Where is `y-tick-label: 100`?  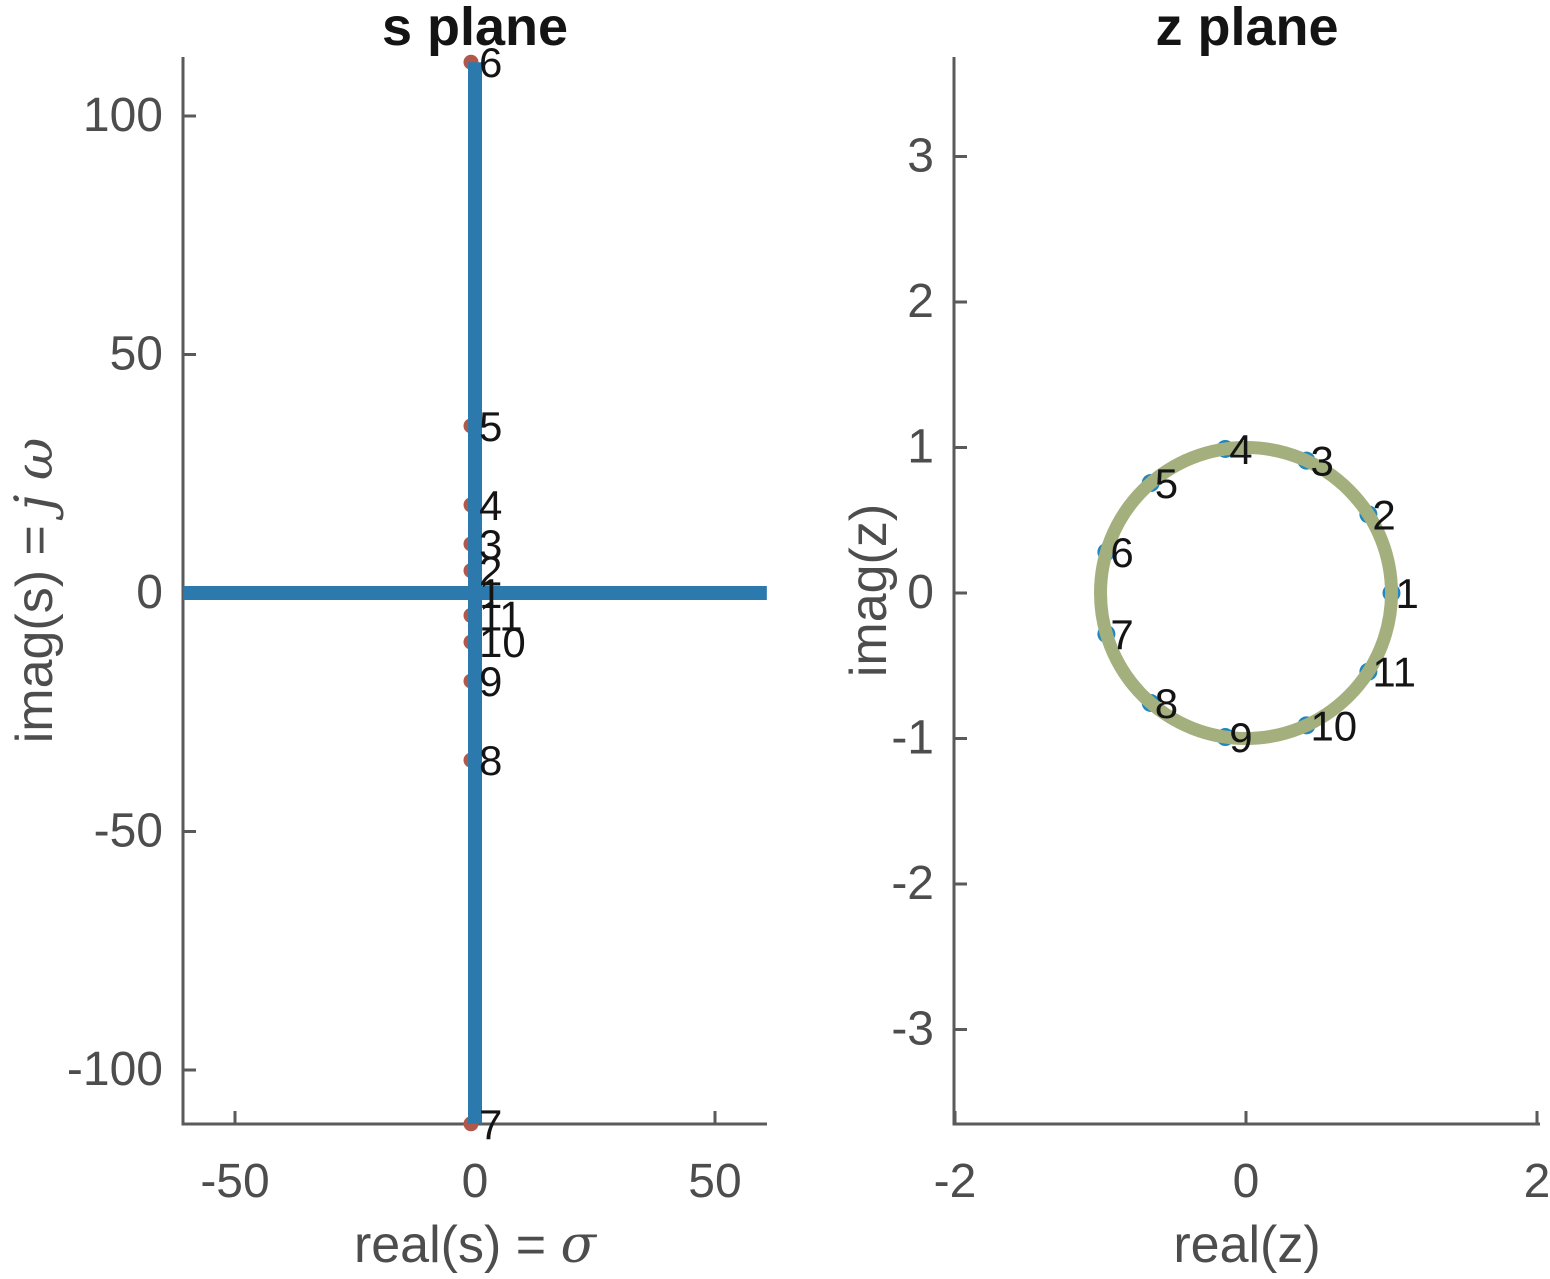 y-tick-label: 100 is located at coordinates (123, 115).